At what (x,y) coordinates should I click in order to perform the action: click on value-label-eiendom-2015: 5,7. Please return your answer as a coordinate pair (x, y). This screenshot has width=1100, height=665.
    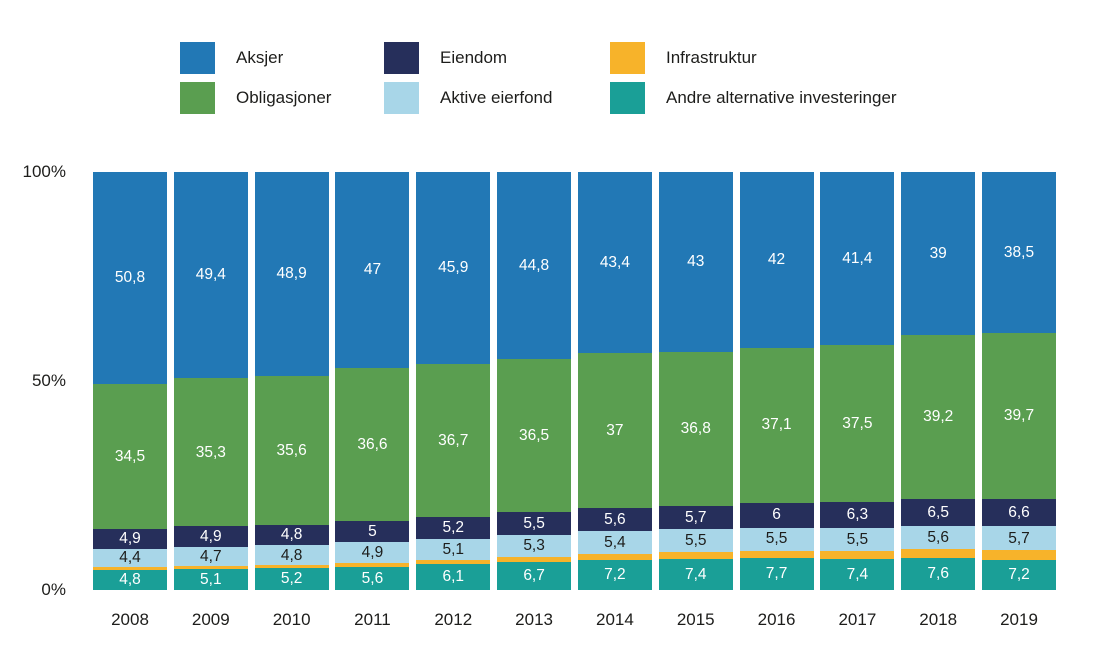
    Looking at the image, I should click on (695, 517).